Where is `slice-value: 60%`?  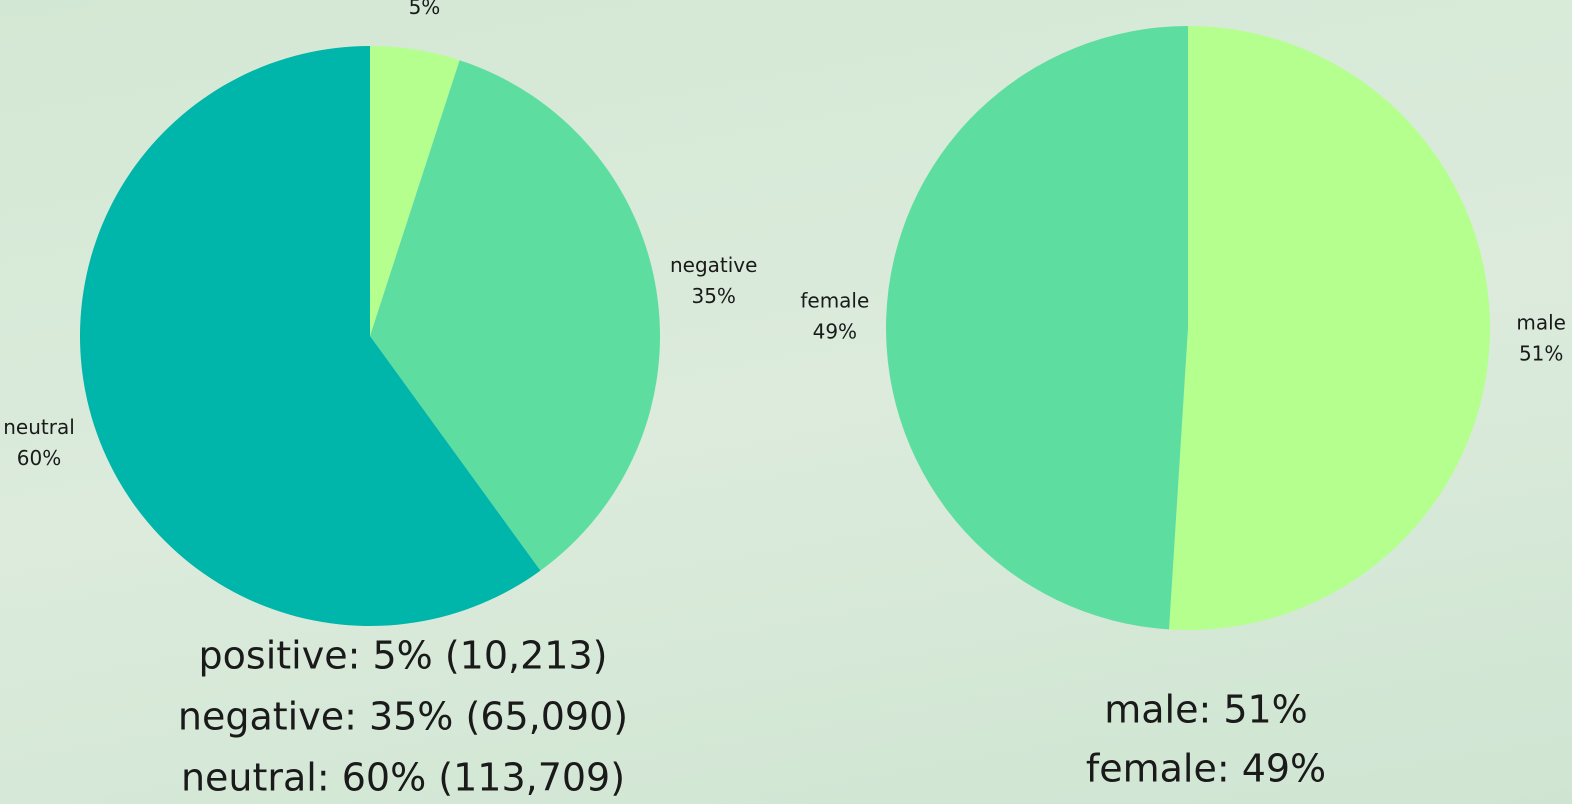 slice-value: 60% is located at coordinates (39, 458).